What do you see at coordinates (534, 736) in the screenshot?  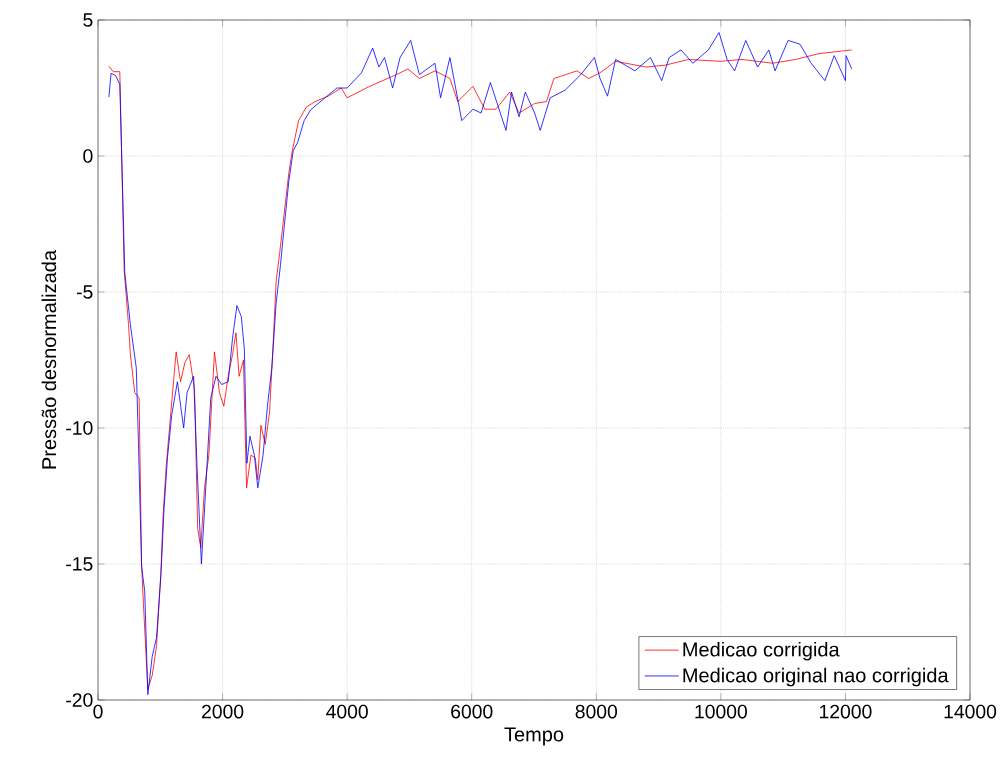 I see `x-axis-title: Tempo` at bounding box center [534, 736].